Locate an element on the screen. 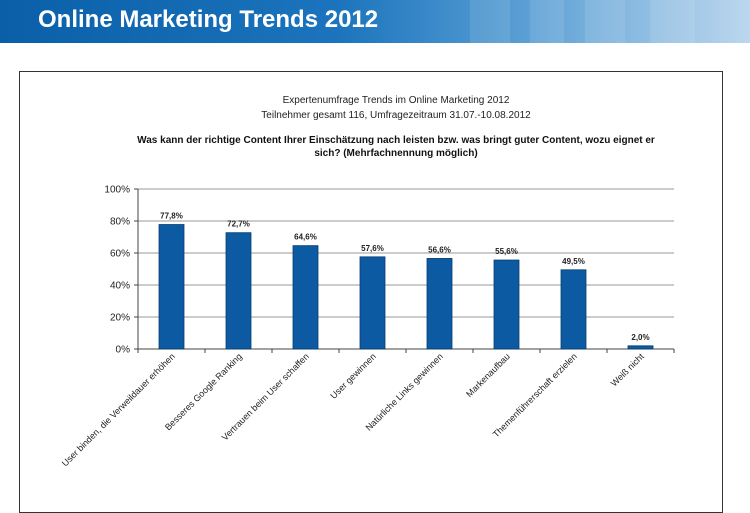  category-label: Natürliche Links gewinnen is located at coordinates (404, 391).